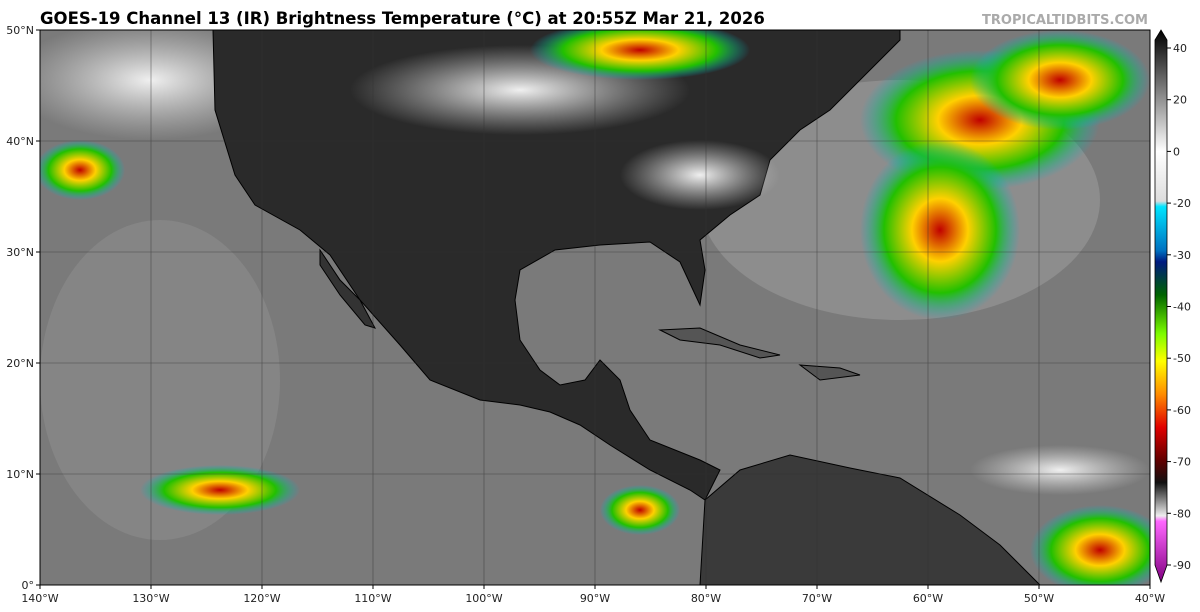 This screenshot has width=1200, height=612. Describe the element at coordinates (1182, 410) in the screenshot. I see `colorbar-label: -60` at that location.